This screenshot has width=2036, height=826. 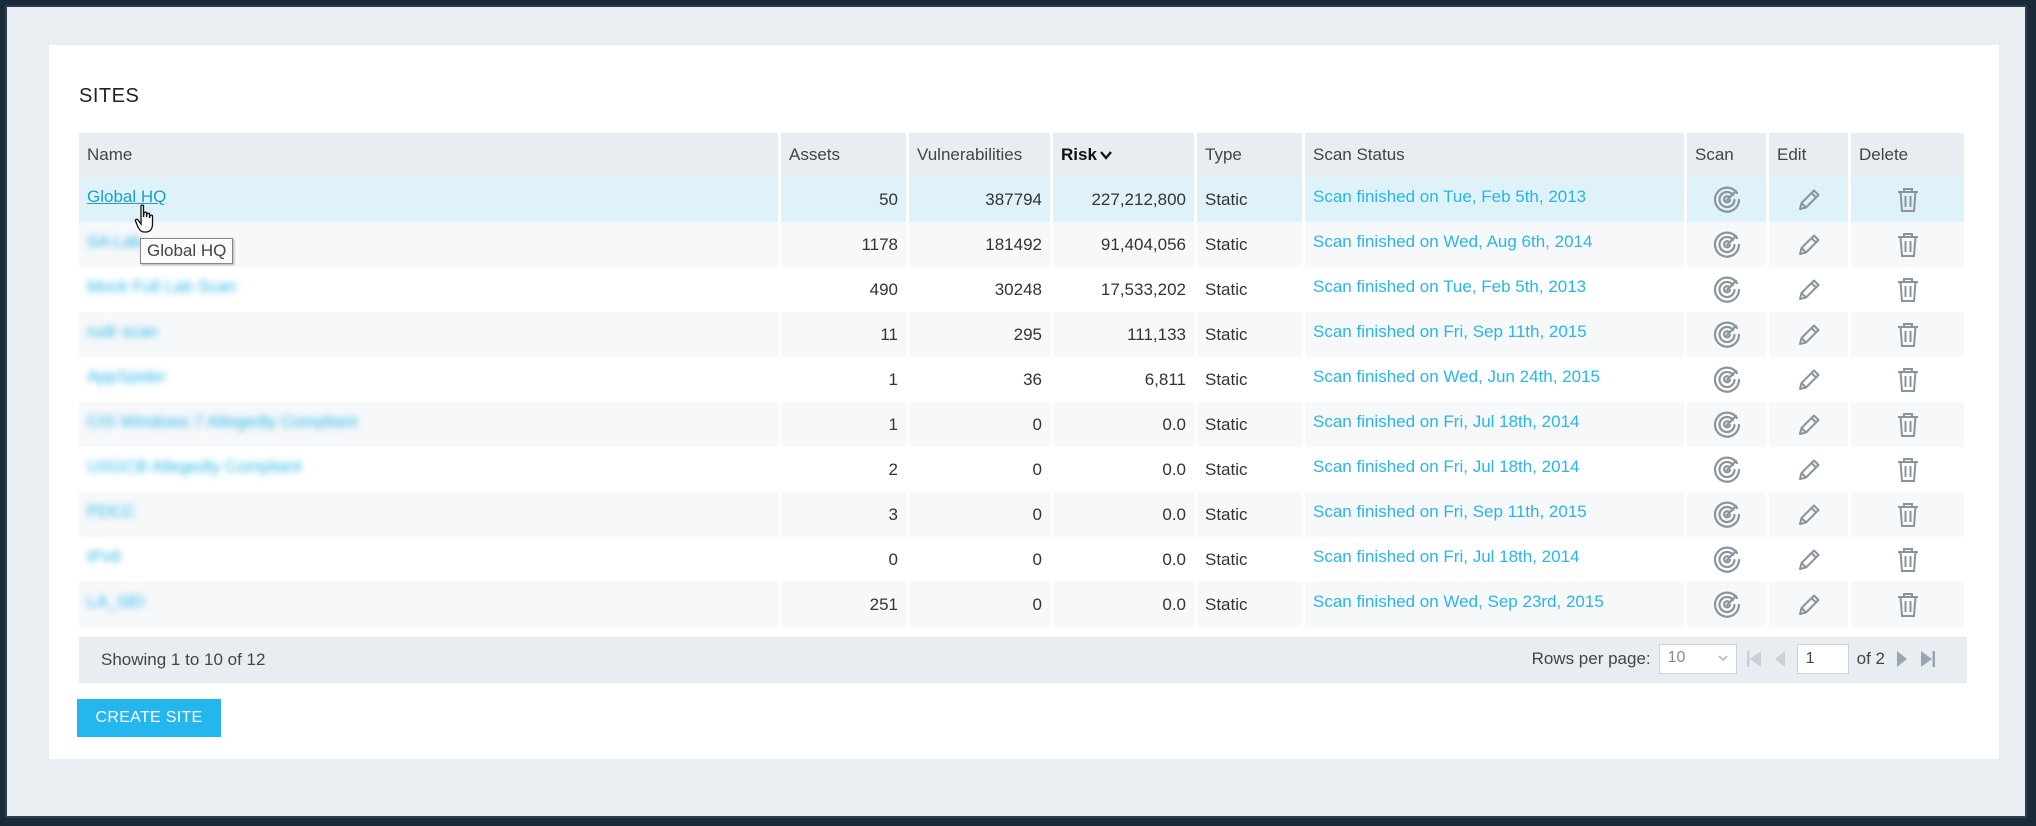 I want to click on scan-status-cell: Scan finished on Fri, Jul 18th, 2014, so click(x=1496, y=424).